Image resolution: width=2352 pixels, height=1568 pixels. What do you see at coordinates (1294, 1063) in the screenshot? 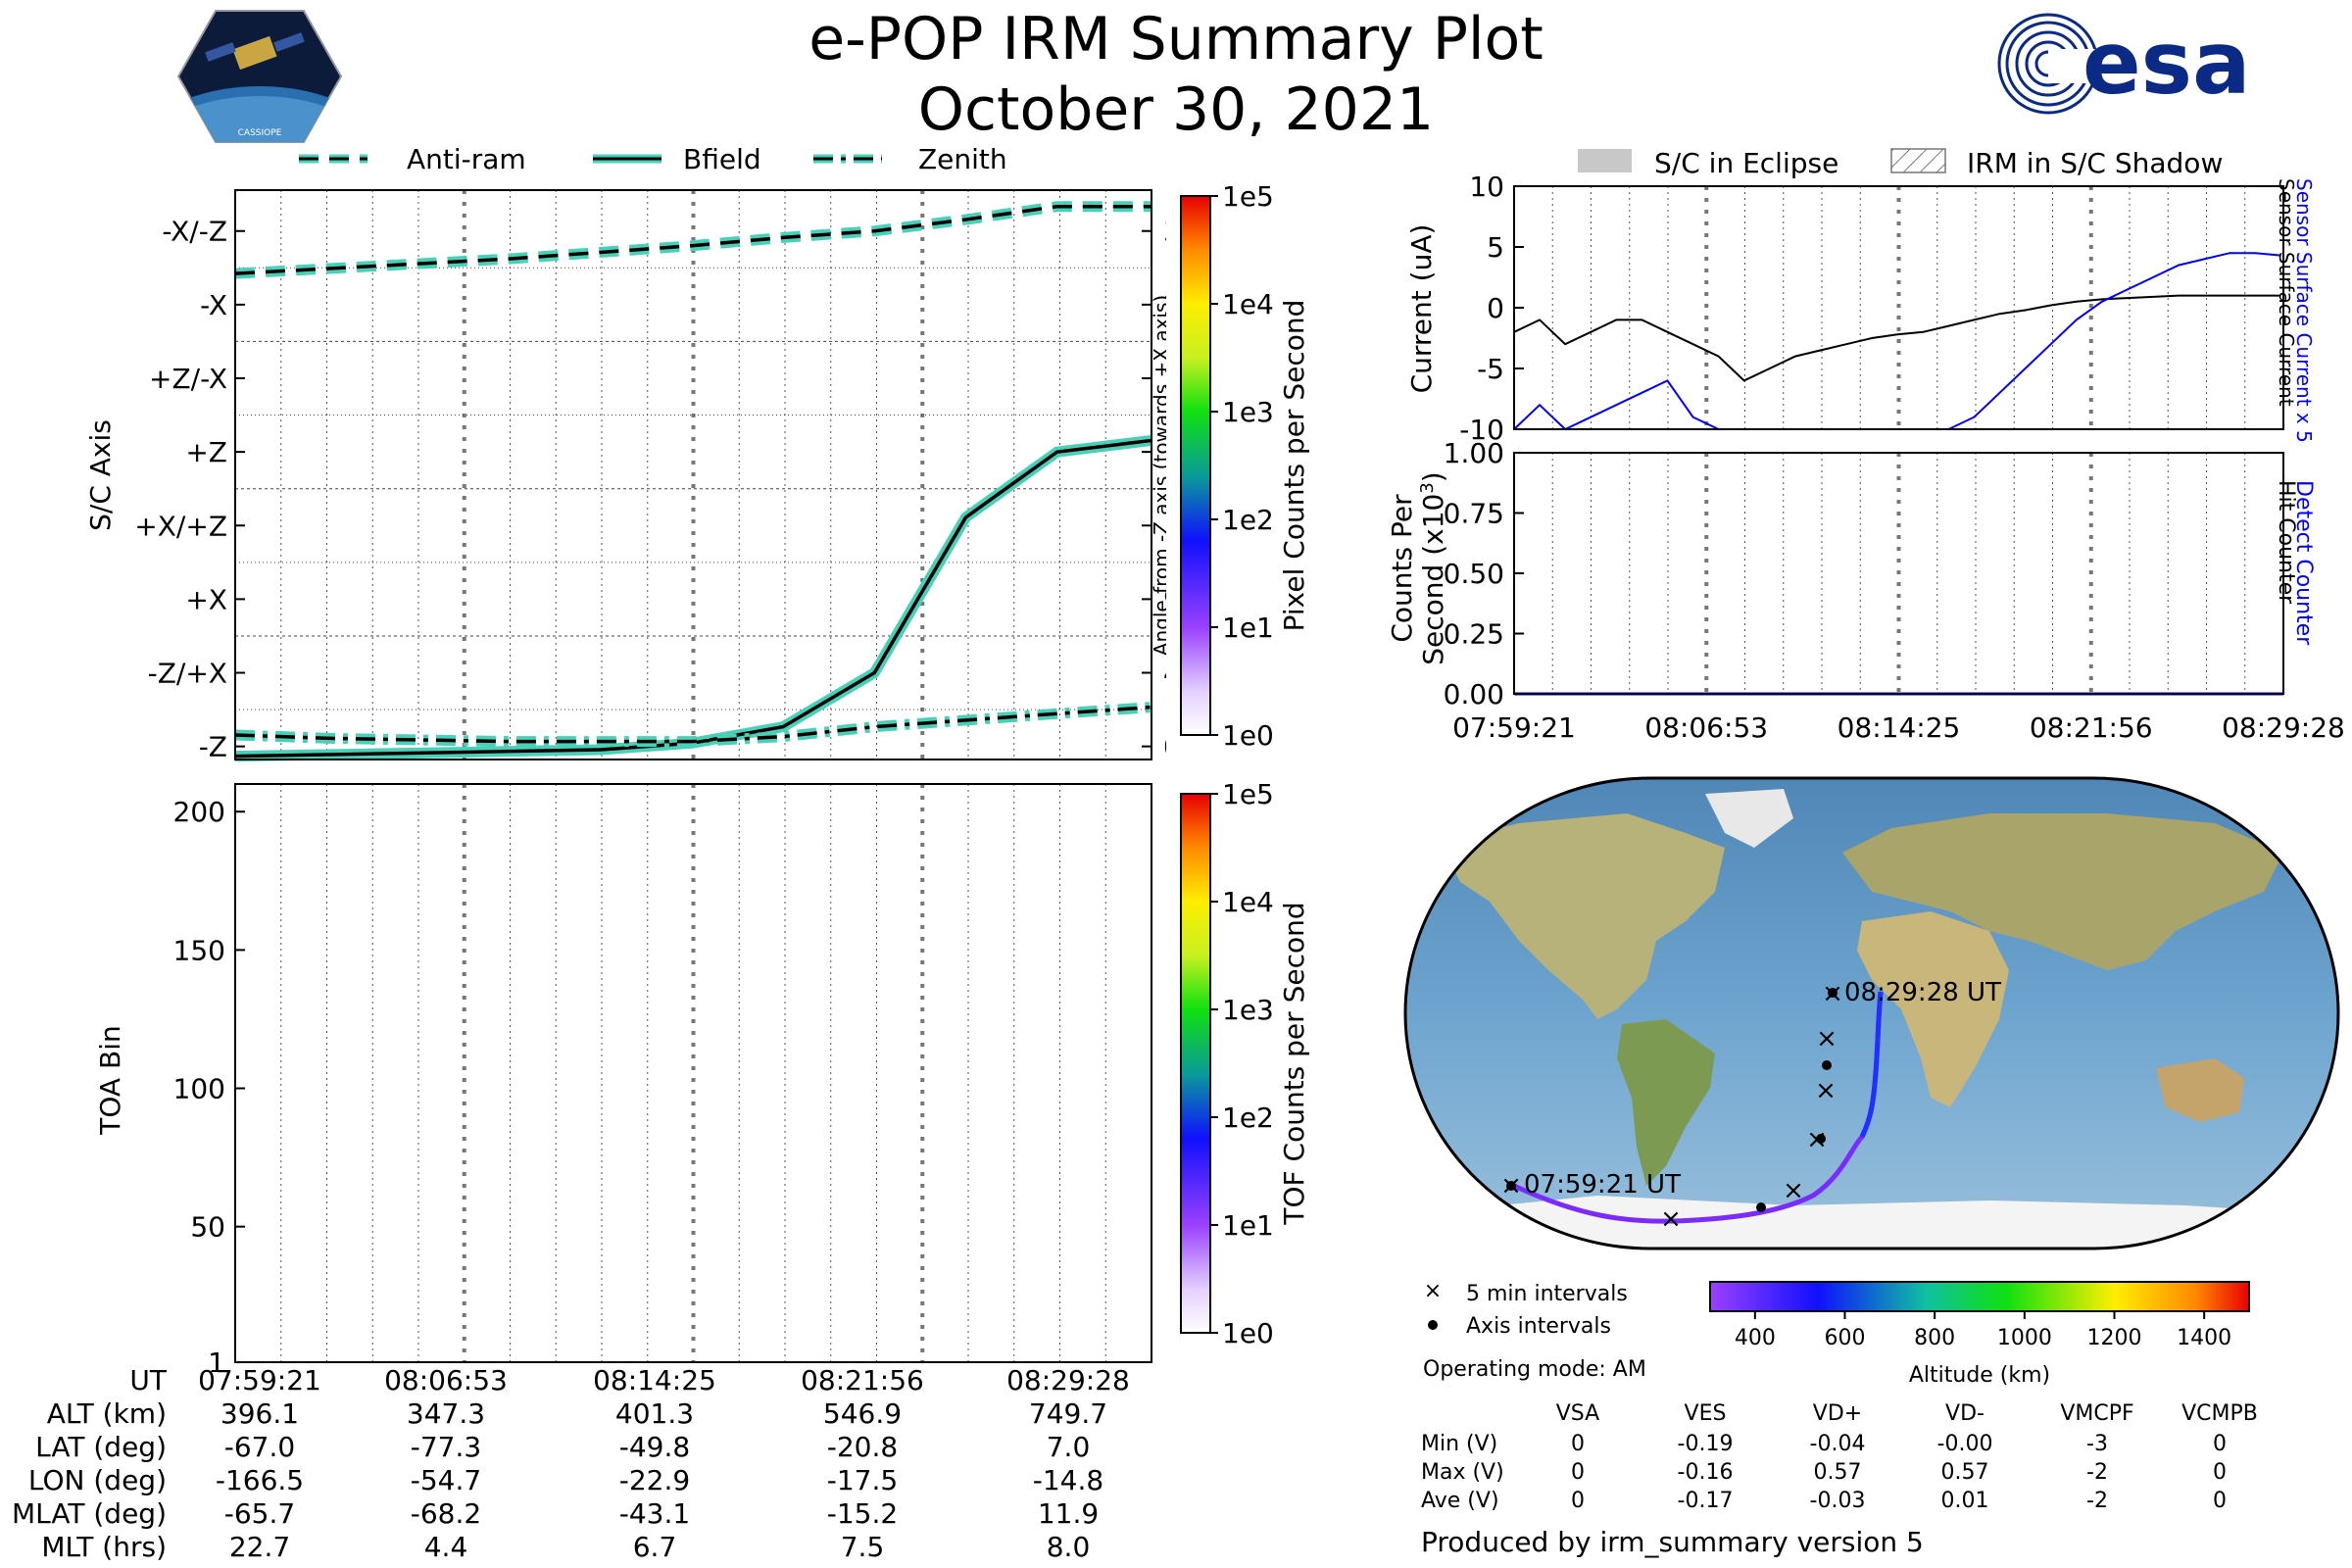
I see `tof-colorbar-label: TOF Counts per Second` at bounding box center [1294, 1063].